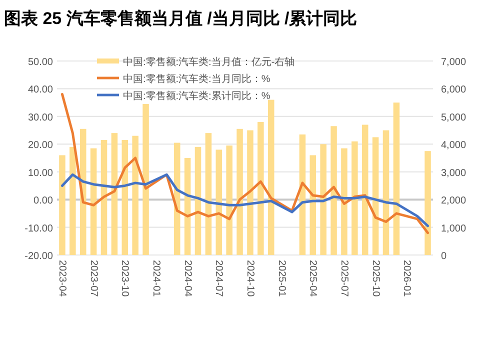 The height and width of the screenshot is (349, 486). What do you see at coordinates (39, 256) in the screenshot?
I see `y-tick-label: -20.00` at bounding box center [39, 256].